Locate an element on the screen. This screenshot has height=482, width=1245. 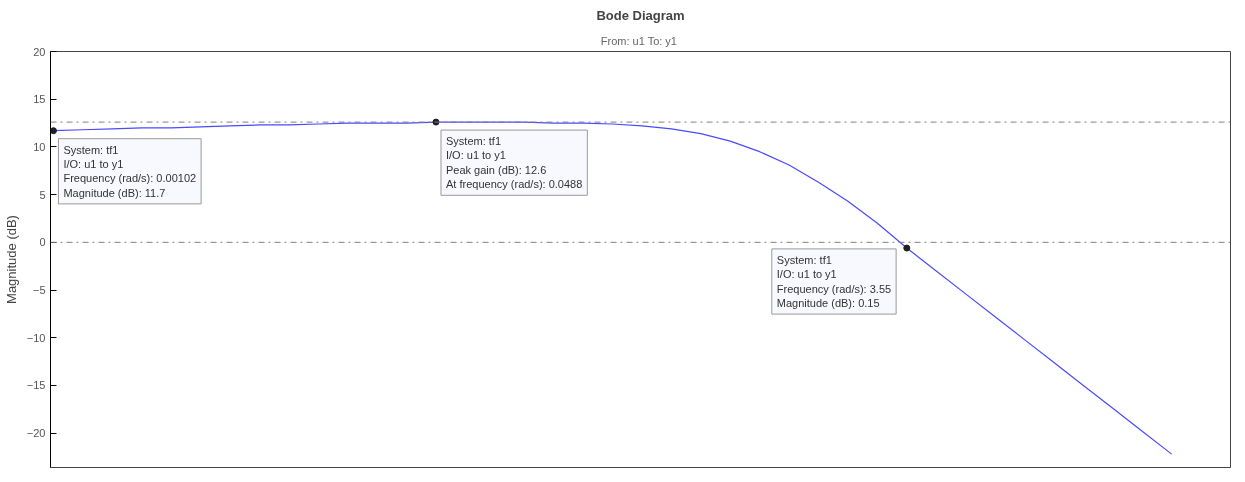
chart-title: Bode Diagram is located at coordinates (640, 15).